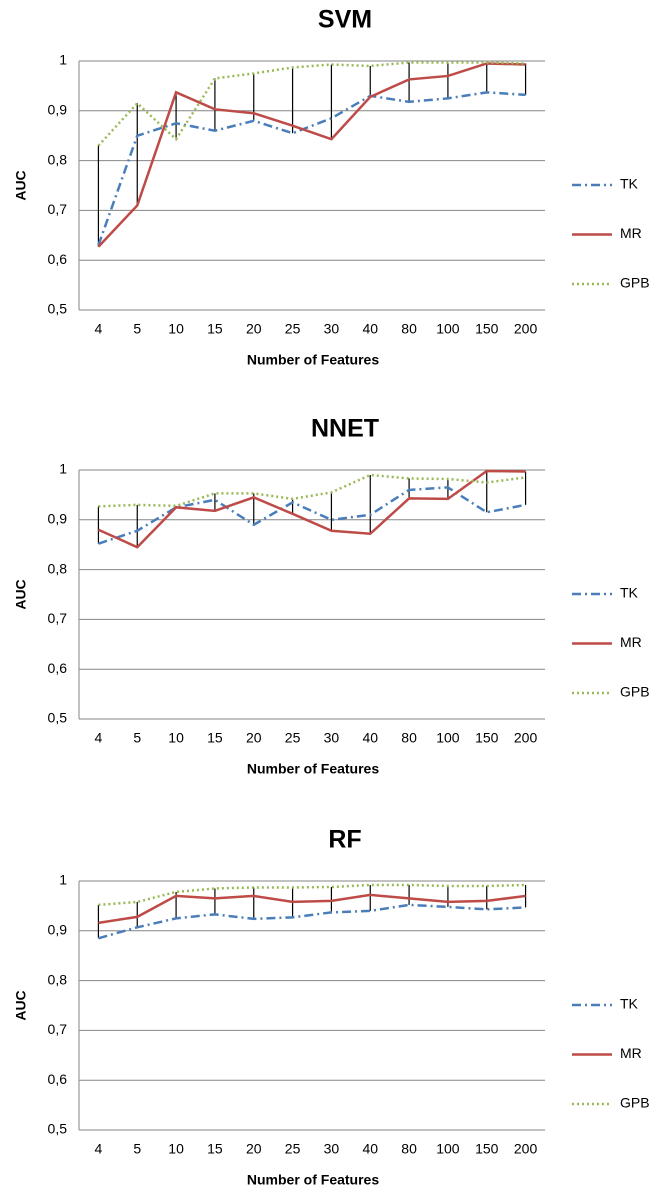  I want to click on chart-title: SVM, so click(345, 20).